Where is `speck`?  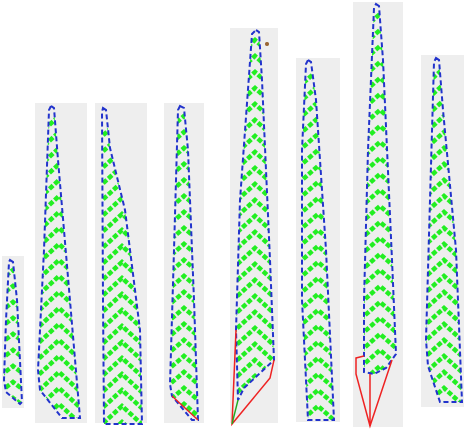
speck is located at coordinates (267, 44).